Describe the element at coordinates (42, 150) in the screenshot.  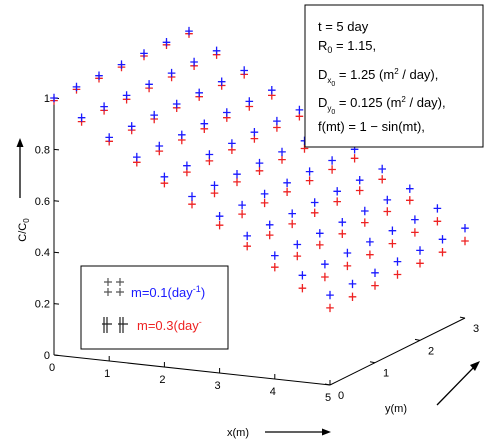
I see `z-tick-label: 0.8` at that location.